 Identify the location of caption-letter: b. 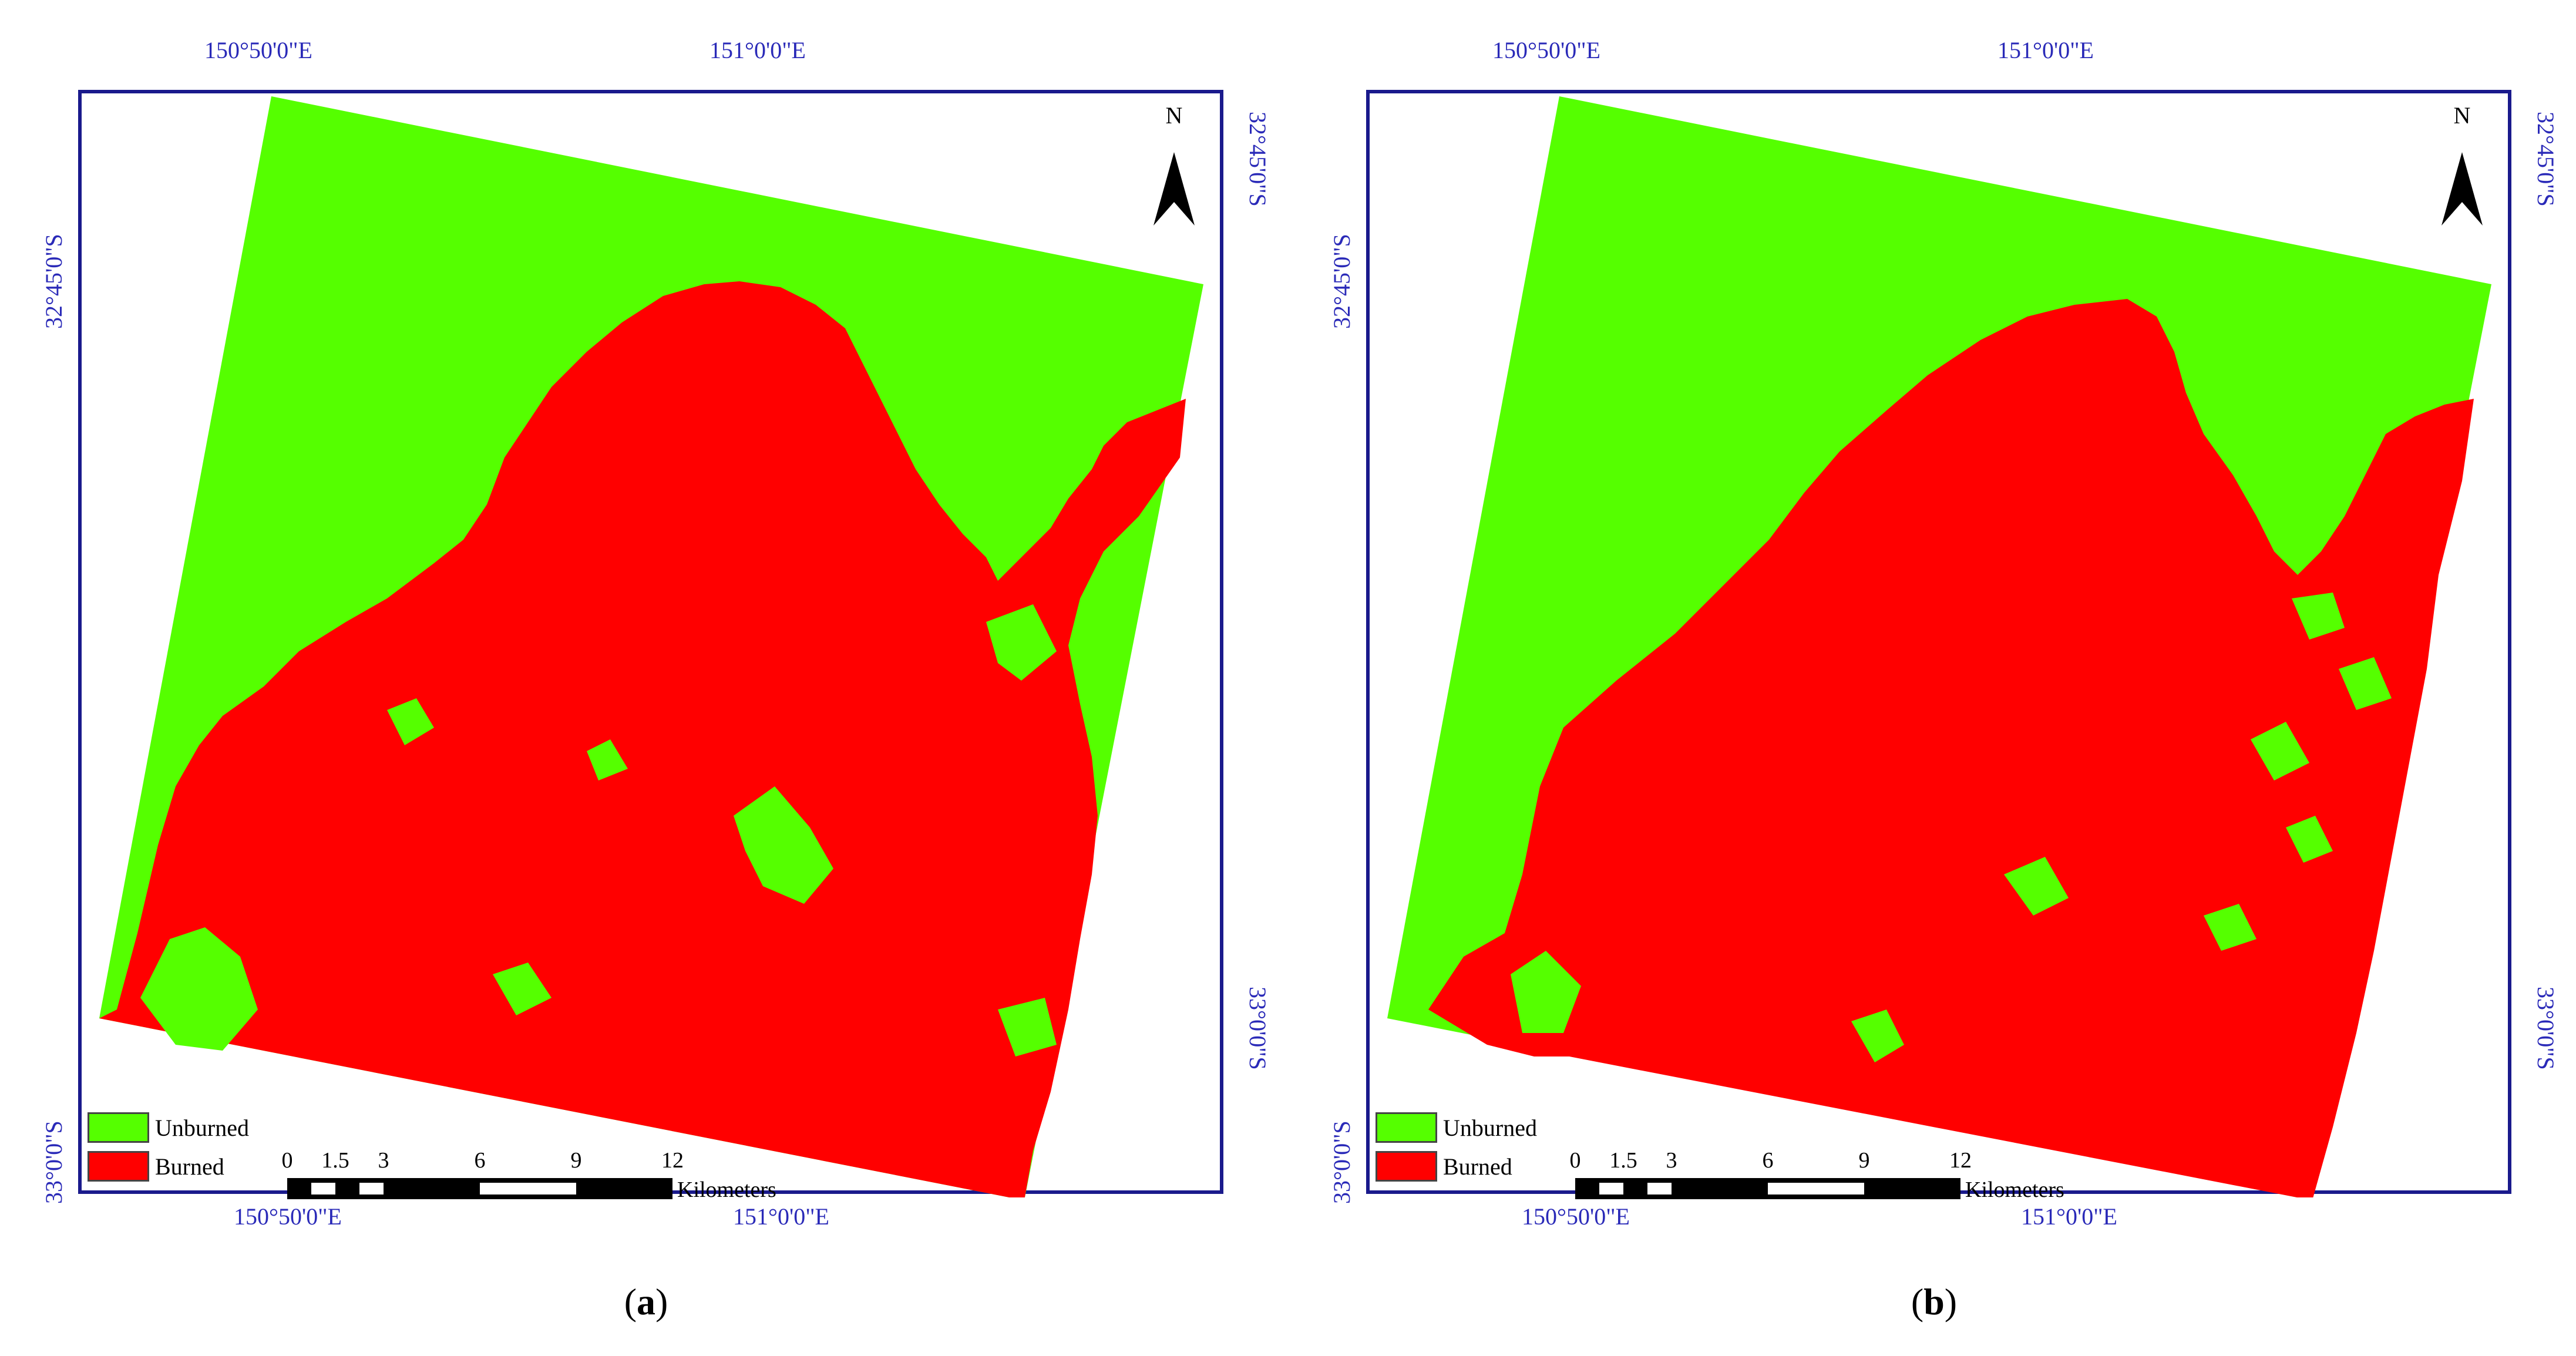
(1934, 1302).